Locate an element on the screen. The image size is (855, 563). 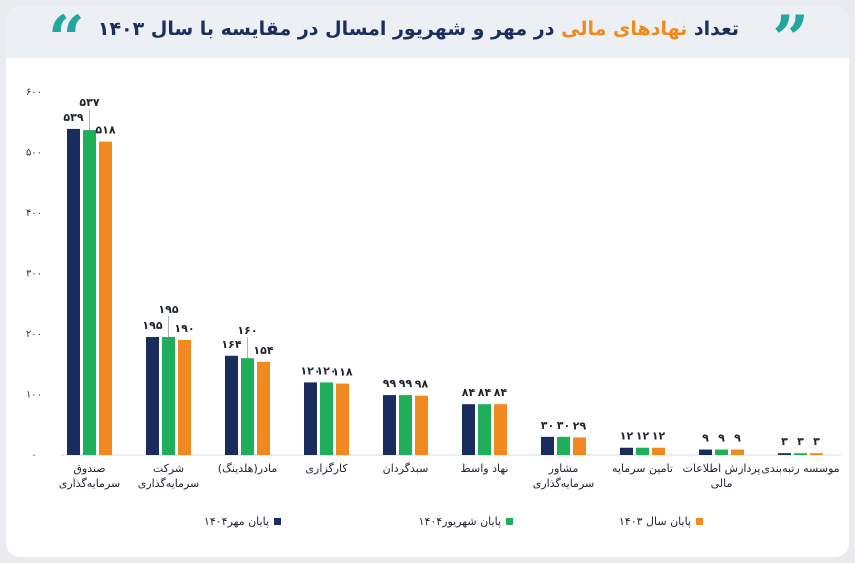
category-label: مالی is located at coordinates (722, 483).